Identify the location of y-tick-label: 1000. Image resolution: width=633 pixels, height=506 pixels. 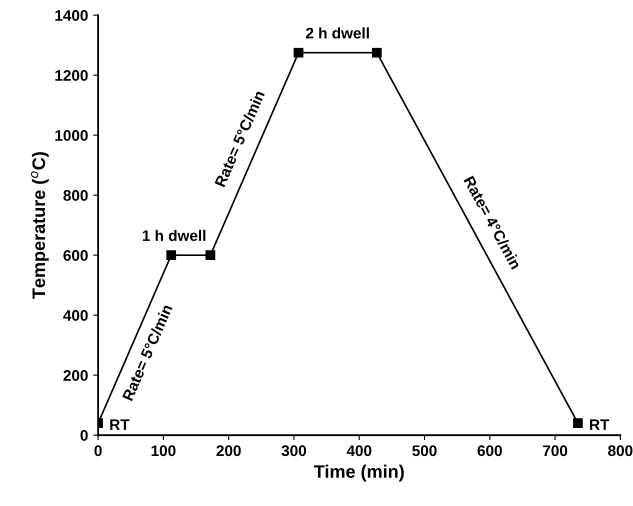
(71, 135).